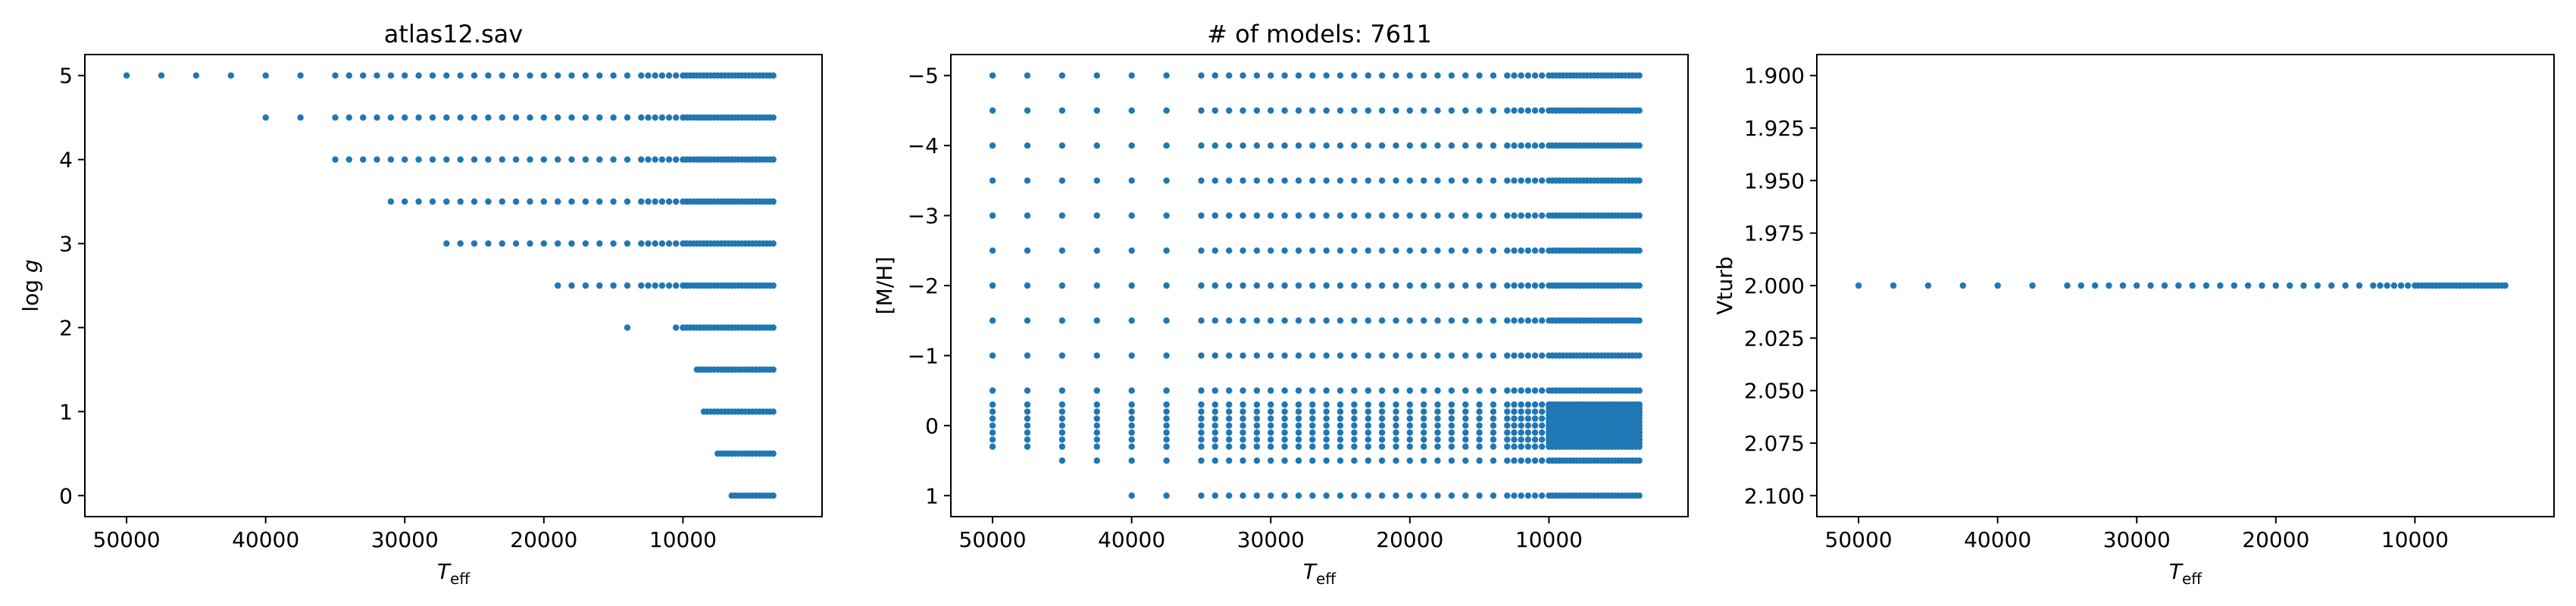 Image resolution: width=2576 pixels, height=606 pixels. What do you see at coordinates (1998, 539) in the screenshot?
I see `x-tick-label: 40000` at bounding box center [1998, 539].